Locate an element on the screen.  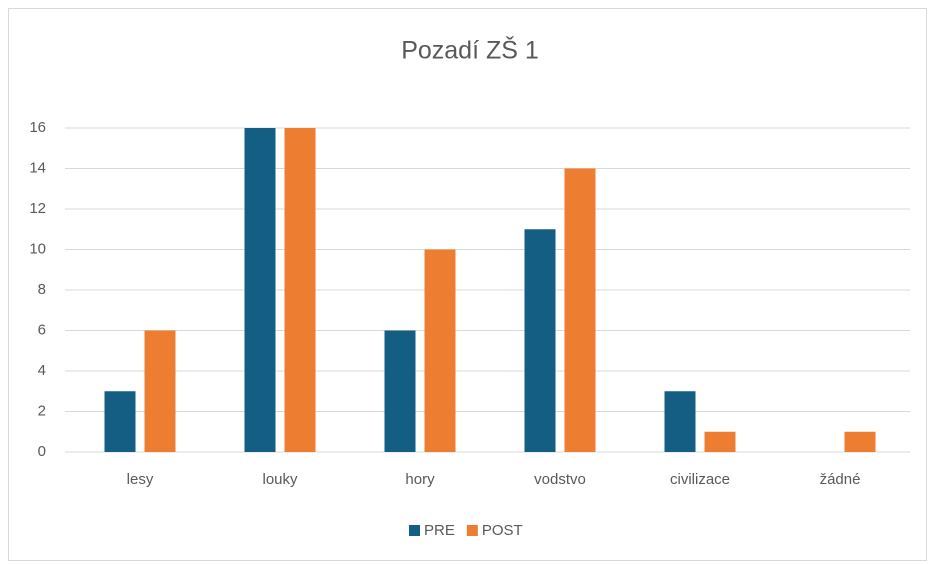
x-tick-label: žádné is located at coordinates (840, 479).